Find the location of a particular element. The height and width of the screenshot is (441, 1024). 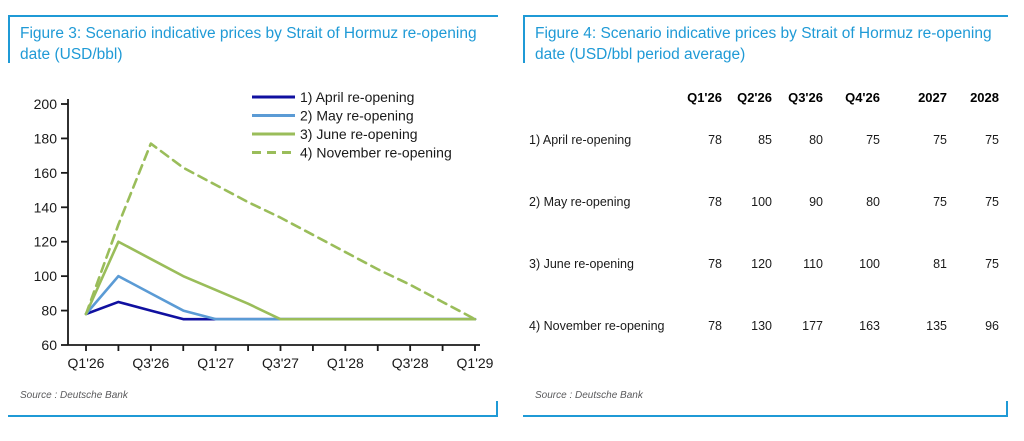

value-cell: 120 is located at coordinates (761, 264).